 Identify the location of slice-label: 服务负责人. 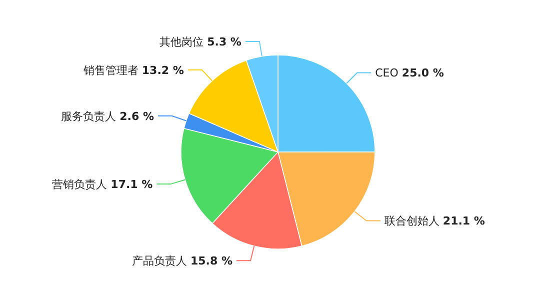
(90, 116).